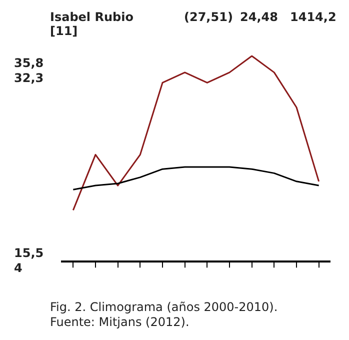 The height and width of the screenshot is (340, 349). What do you see at coordinates (313, 17) in the screenshot?
I see `text: 1414,2` at bounding box center [313, 17].